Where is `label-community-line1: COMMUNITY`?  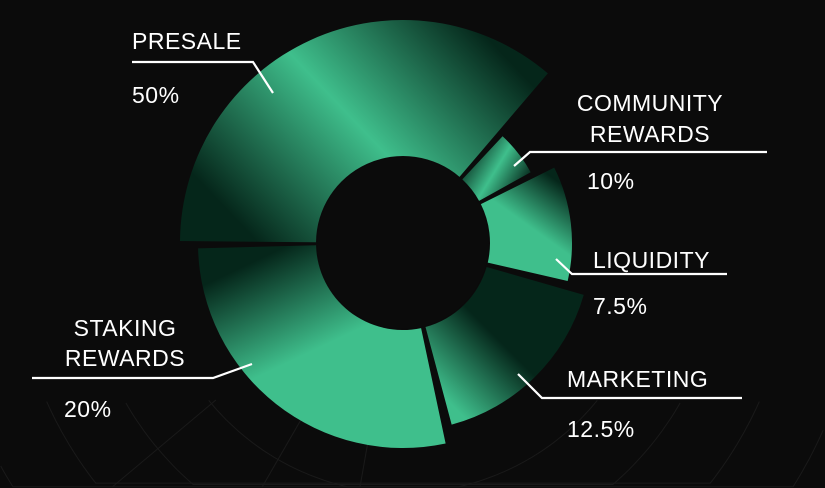 label-community-line1: COMMUNITY is located at coordinates (650, 103).